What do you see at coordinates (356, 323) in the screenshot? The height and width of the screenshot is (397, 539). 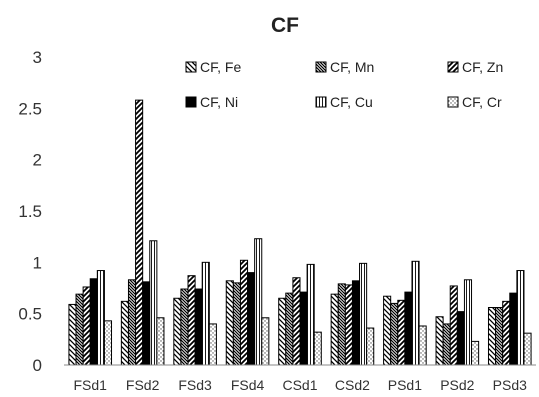 I see `bar-csd2-ni` at bounding box center [356, 323].